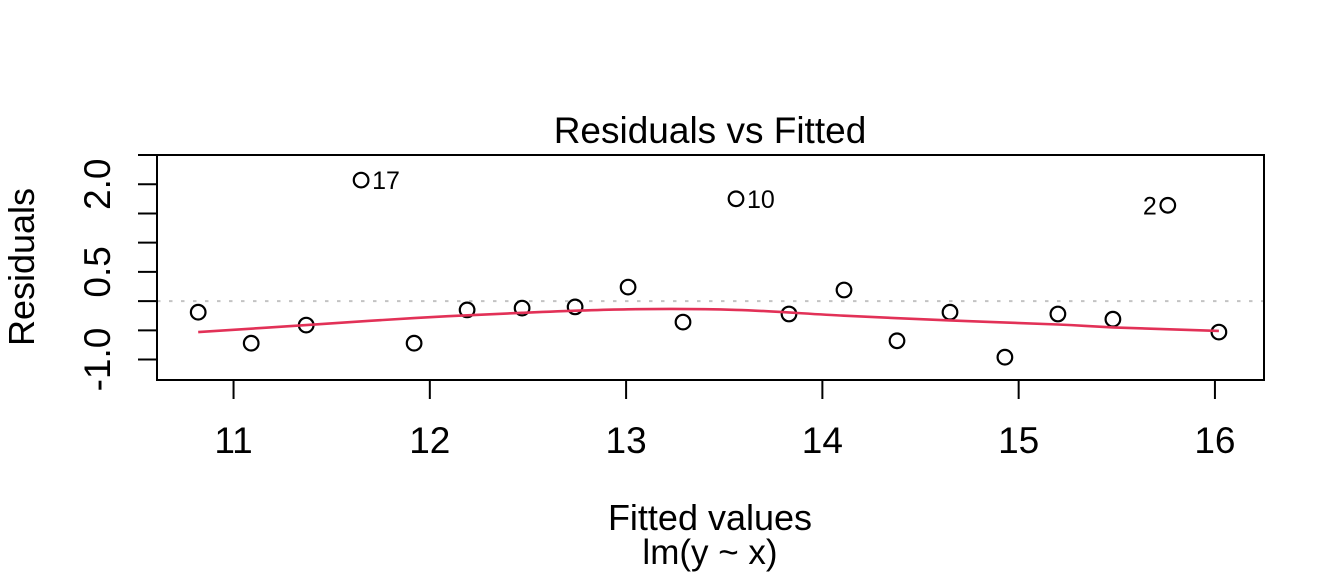 The image size is (1344, 581). I want to click on y-axis-label: Residuals, so click(21, 267).